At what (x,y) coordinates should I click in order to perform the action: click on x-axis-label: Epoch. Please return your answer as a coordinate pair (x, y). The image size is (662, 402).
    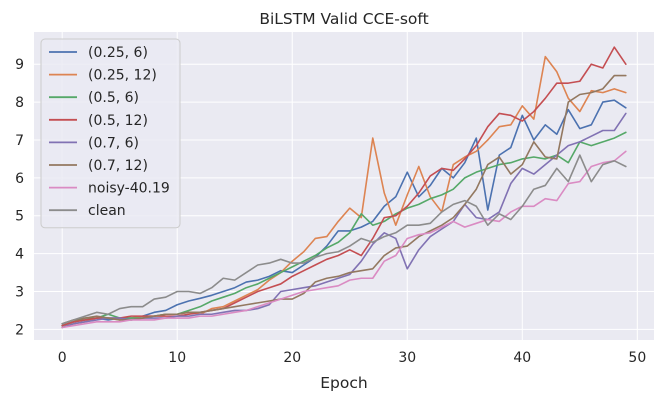
    Looking at the image, I should click on (343, 383).